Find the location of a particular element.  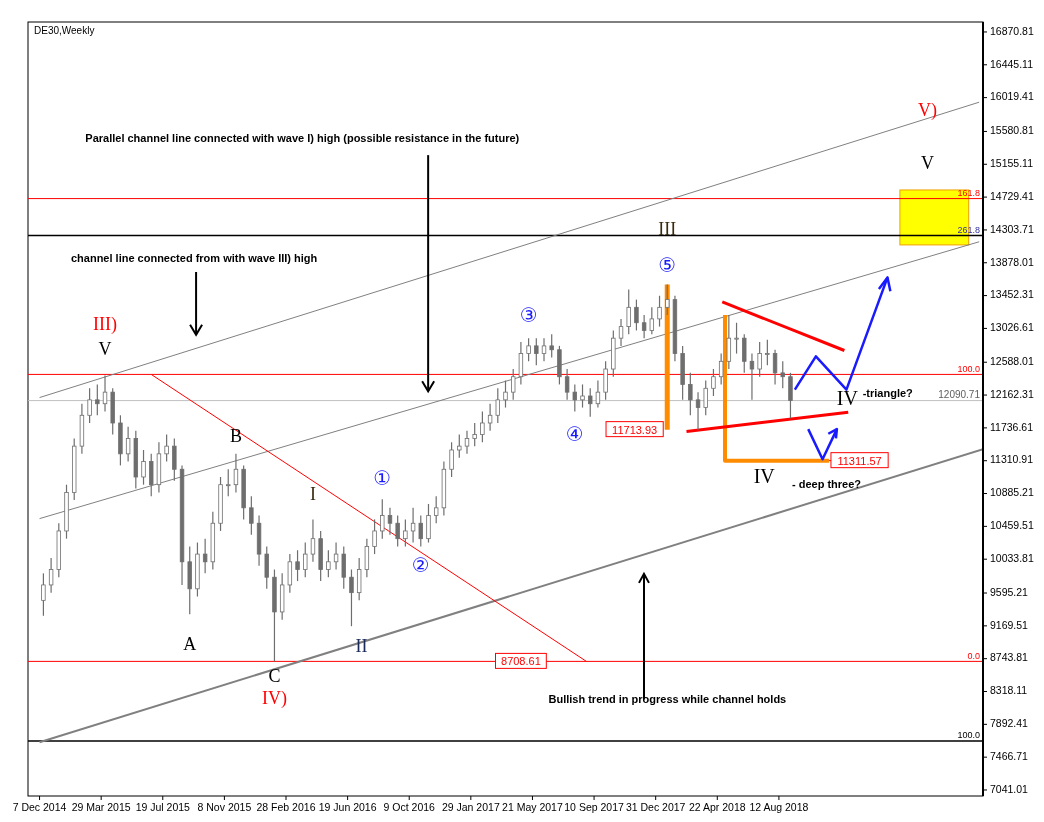

y-tick-label: 7892.41 is located at coordinates (1009, 723).